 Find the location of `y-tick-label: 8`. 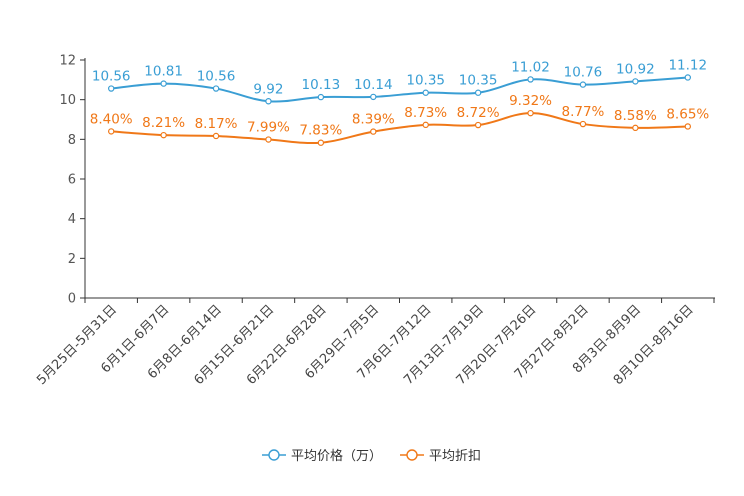

y-tick-label: 8 is located at coordinates (72, 140).